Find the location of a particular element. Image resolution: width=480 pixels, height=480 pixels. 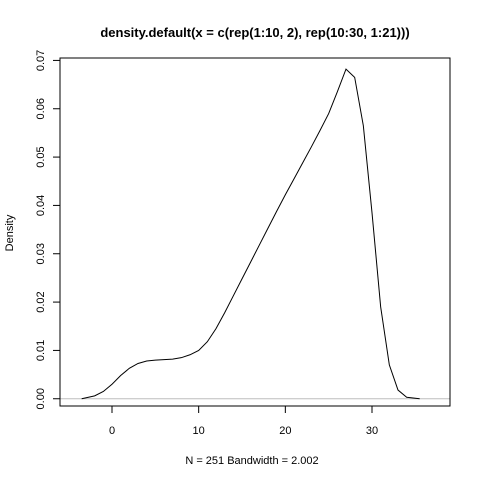

x-tick-label: 0 is located at coordinates (112, 431).